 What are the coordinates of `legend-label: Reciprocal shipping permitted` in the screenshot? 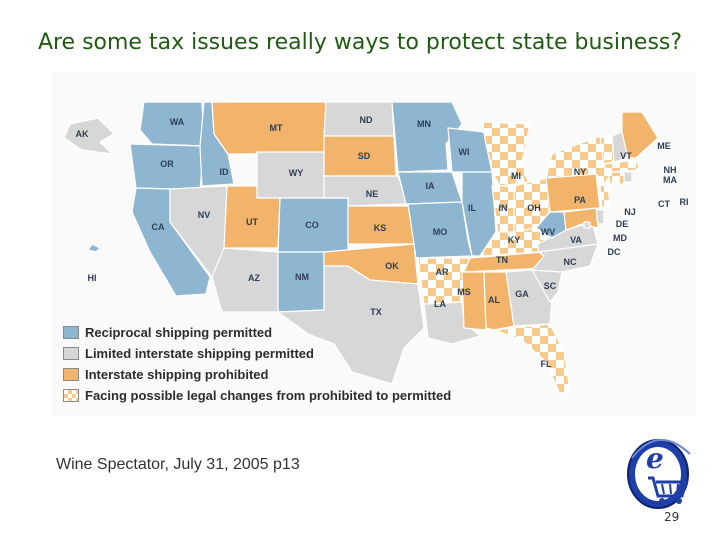 It's located at (179, 332).